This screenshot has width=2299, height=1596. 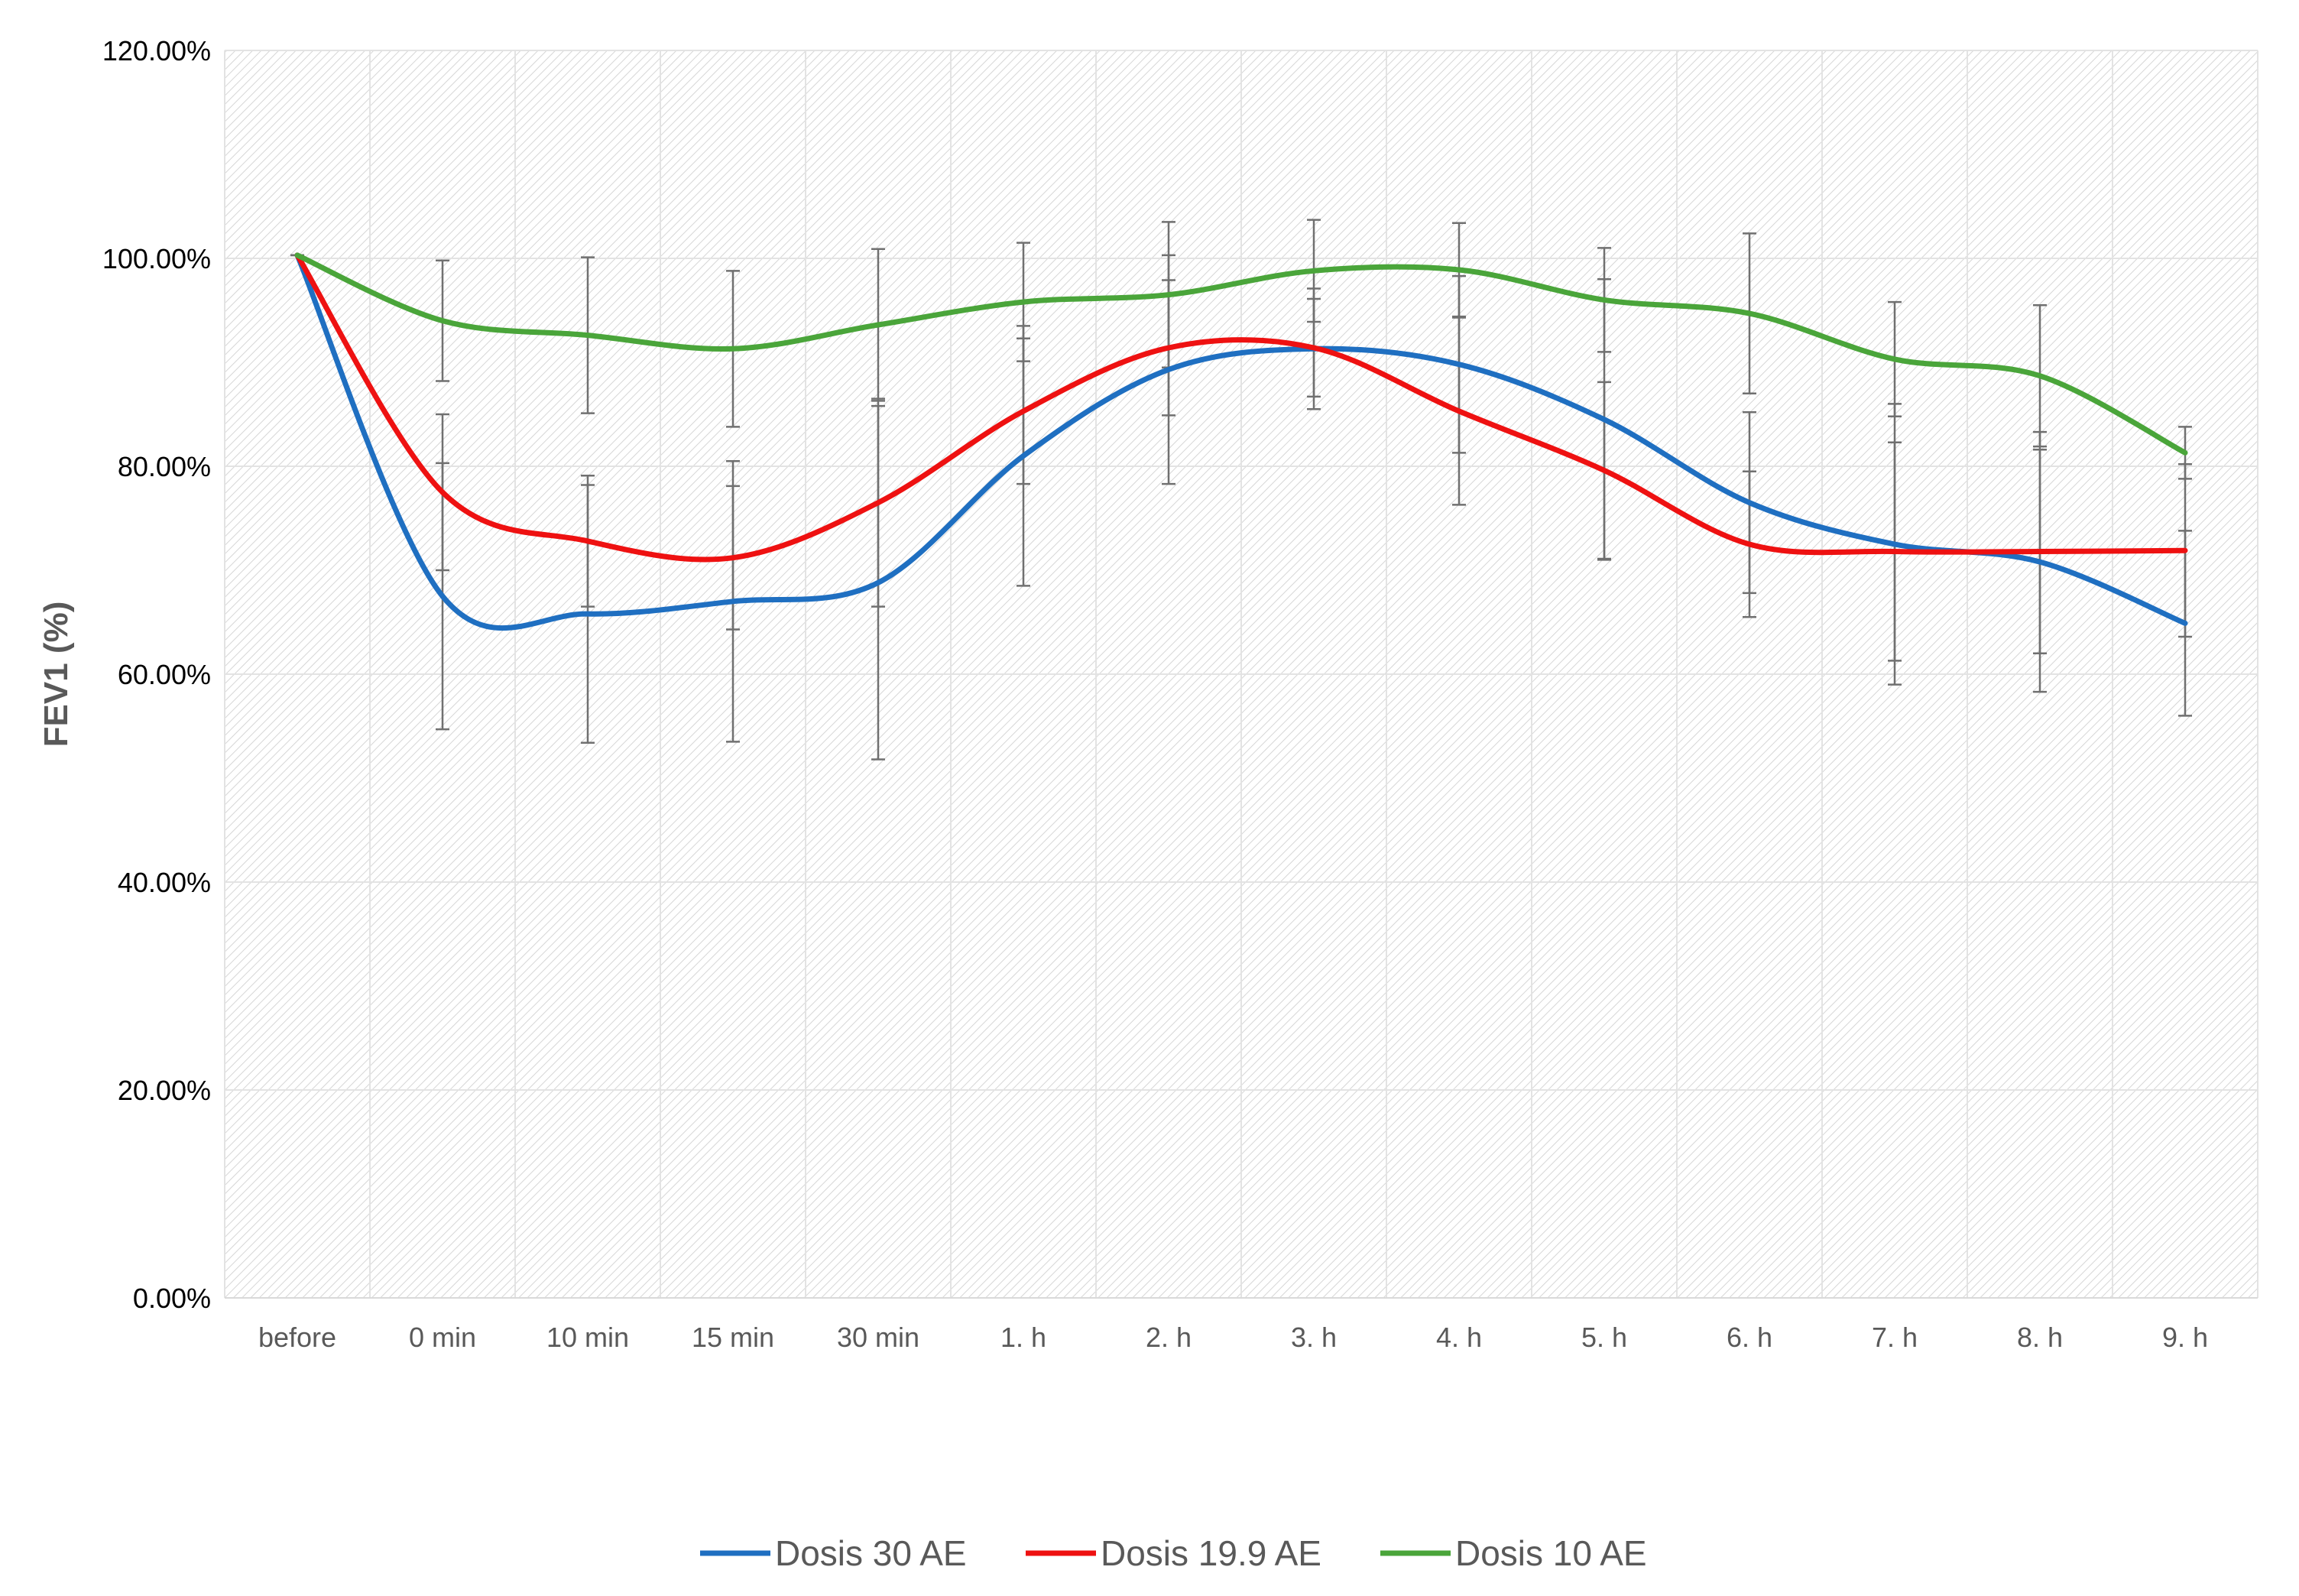 I want to click on x-tick-label: 6. h, so click(x=1749, y=1337).